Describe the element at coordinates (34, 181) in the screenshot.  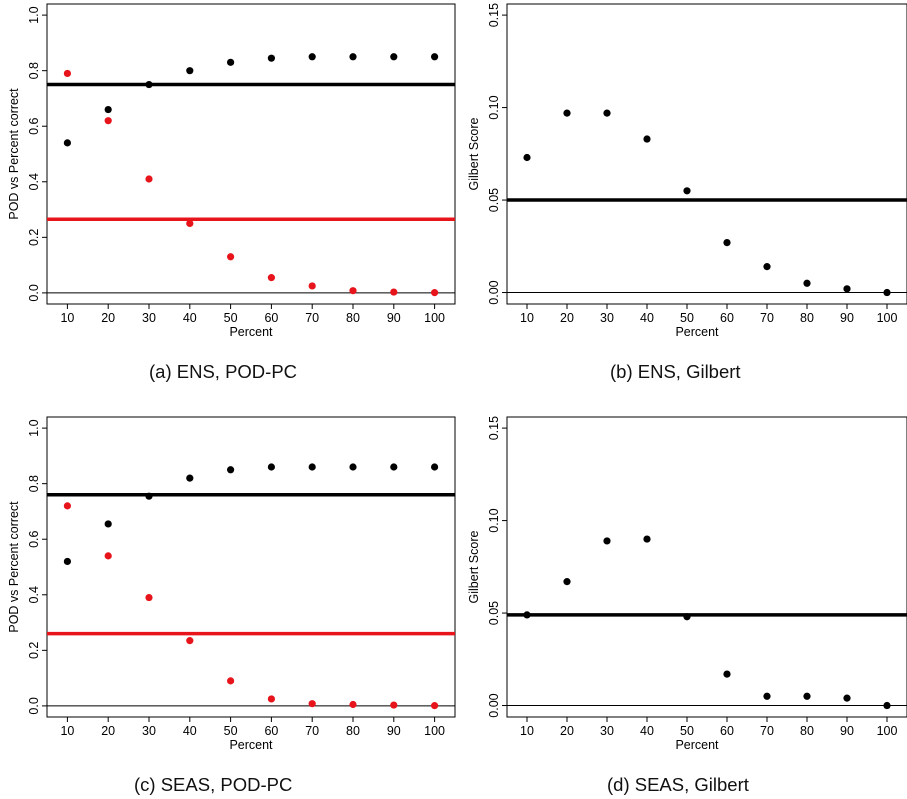
I see `y-tick-label: 0.4` at that location.